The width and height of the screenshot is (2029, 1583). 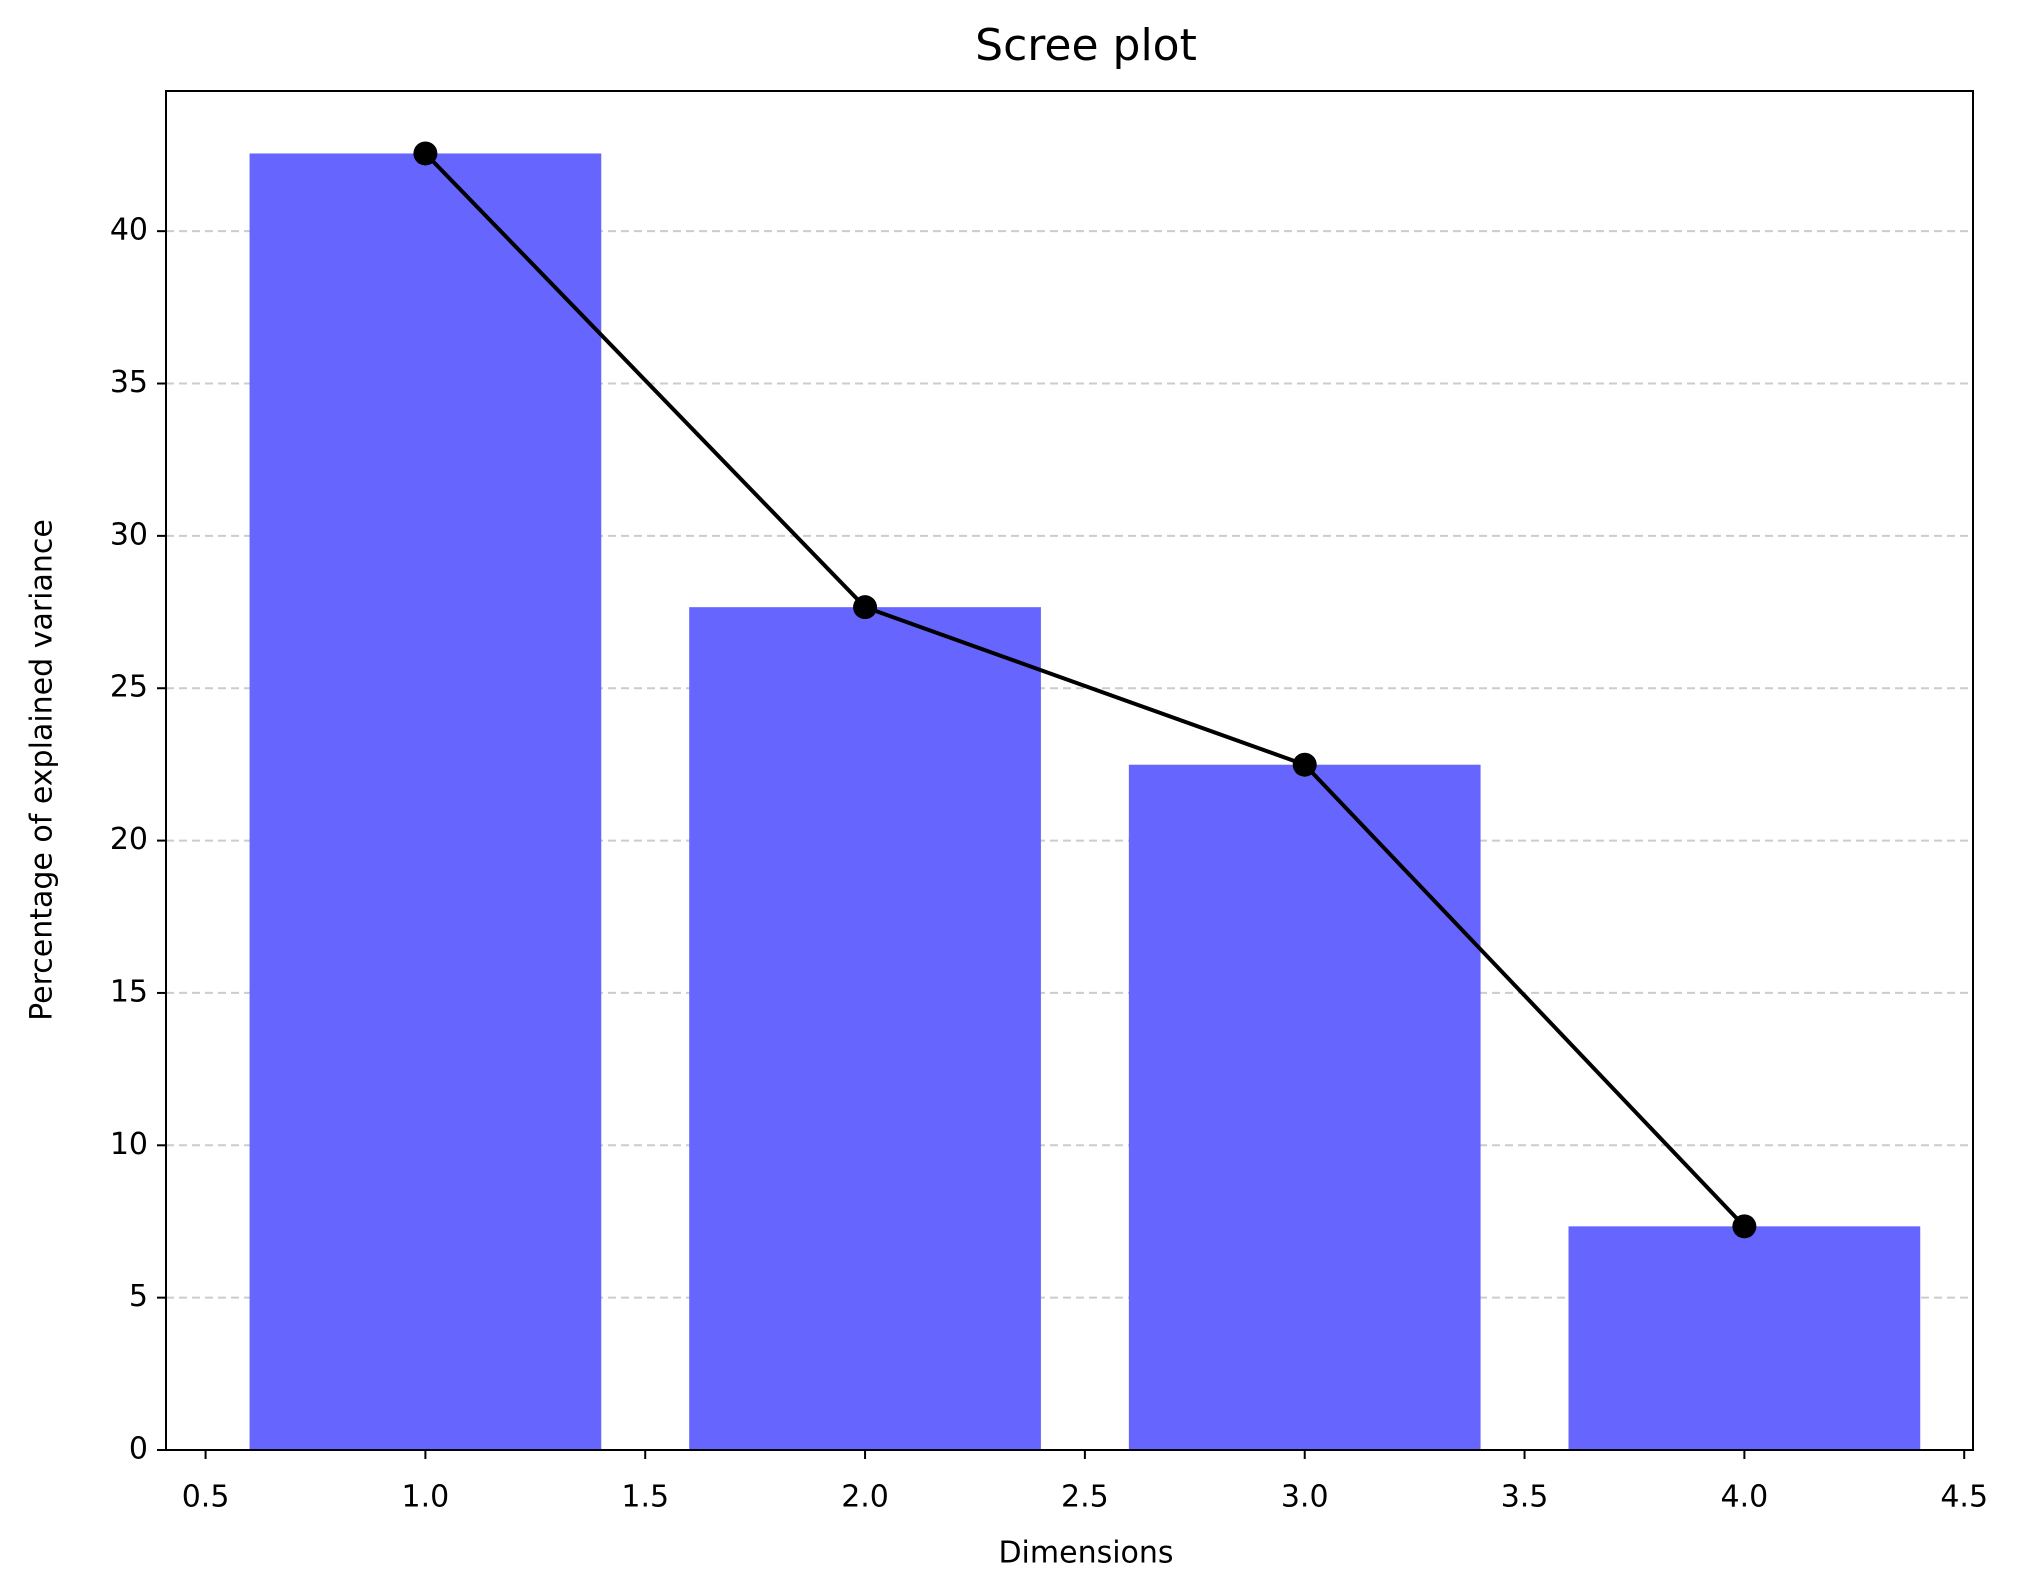 What do you see at coordinates (645, 1497) in the screenshot?
I see `x-tick-label: 1.5` at bounding box center [645, 1497].